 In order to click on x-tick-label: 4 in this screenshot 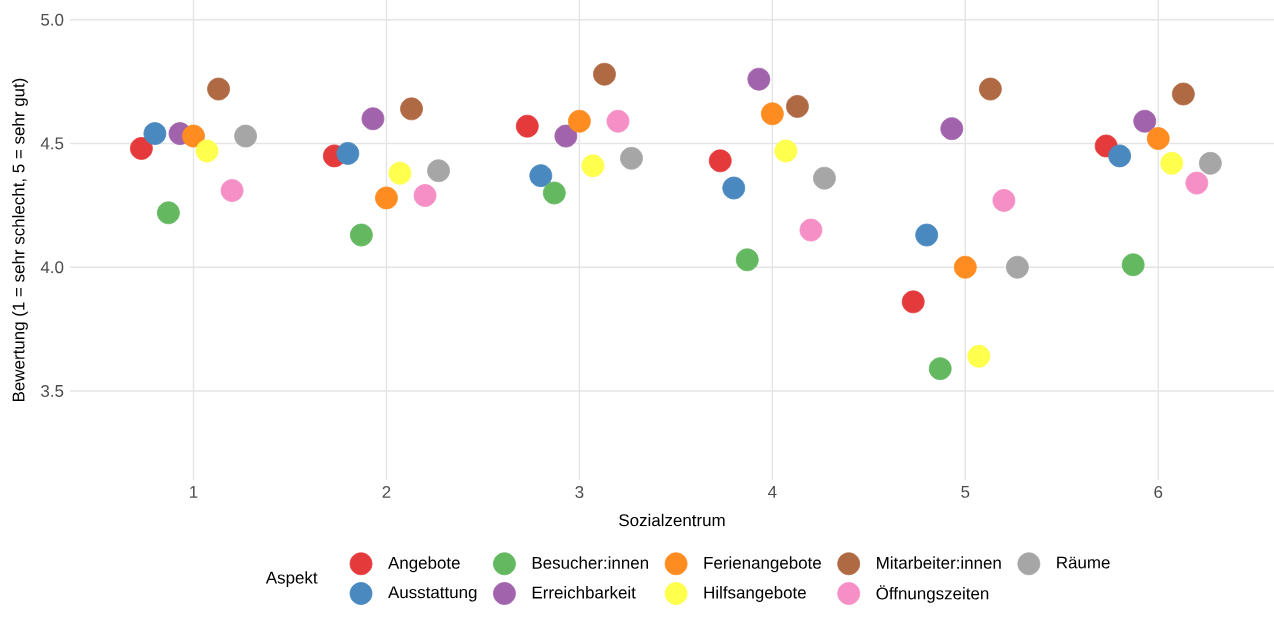, I will do `click(772, 492)`.